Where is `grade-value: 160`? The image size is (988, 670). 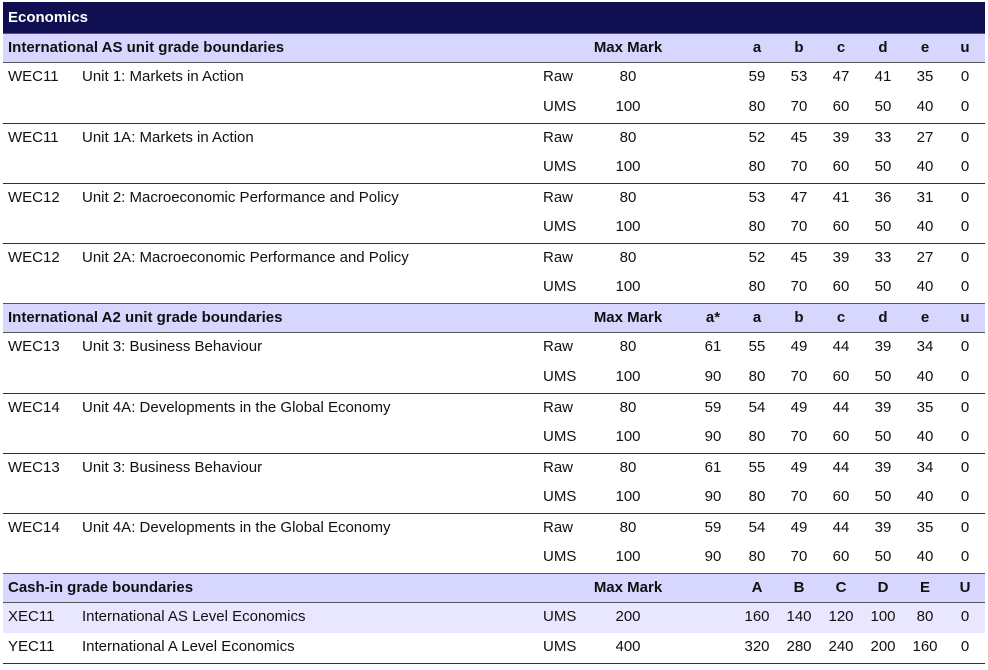 grade-value: 160 is located at coordinates (925, 646).